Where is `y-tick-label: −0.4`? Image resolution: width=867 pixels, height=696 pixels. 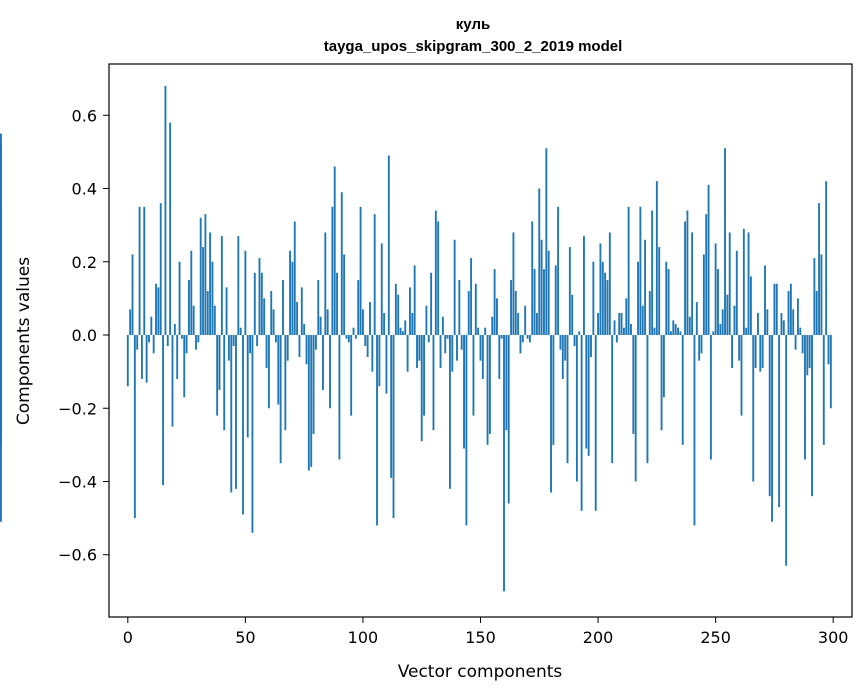 y-tick-label: −0.4 is located at coordinates (77, 481).